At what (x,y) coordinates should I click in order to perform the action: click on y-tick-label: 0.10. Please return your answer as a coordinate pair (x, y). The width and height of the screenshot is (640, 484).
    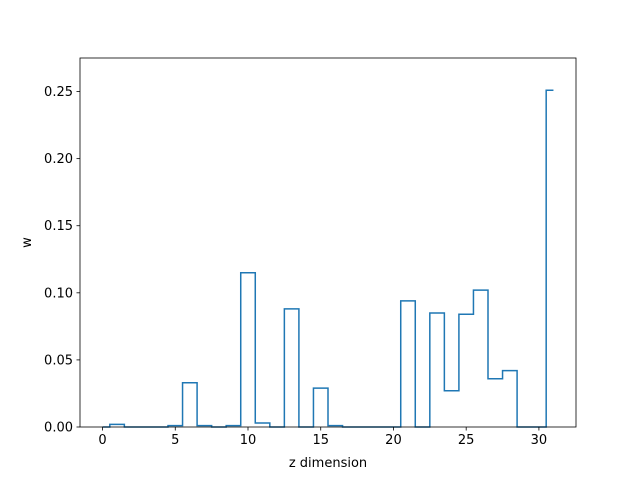
    Looking at the image, I should click on (58, 293).